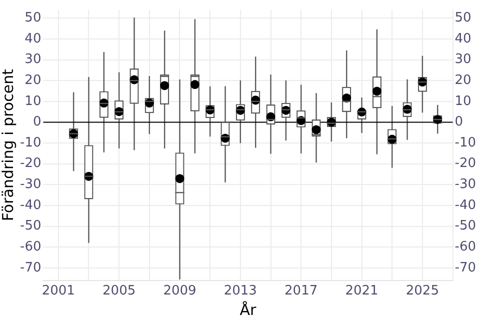  Describe the element at coordinates (463, 38) in the screenshot. I see `y2-tick-label: 40` at that location.